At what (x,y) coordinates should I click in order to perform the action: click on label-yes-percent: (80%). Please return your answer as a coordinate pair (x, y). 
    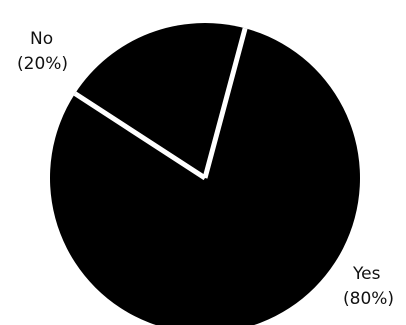
    Looking at the image, I should click on (368, 299).